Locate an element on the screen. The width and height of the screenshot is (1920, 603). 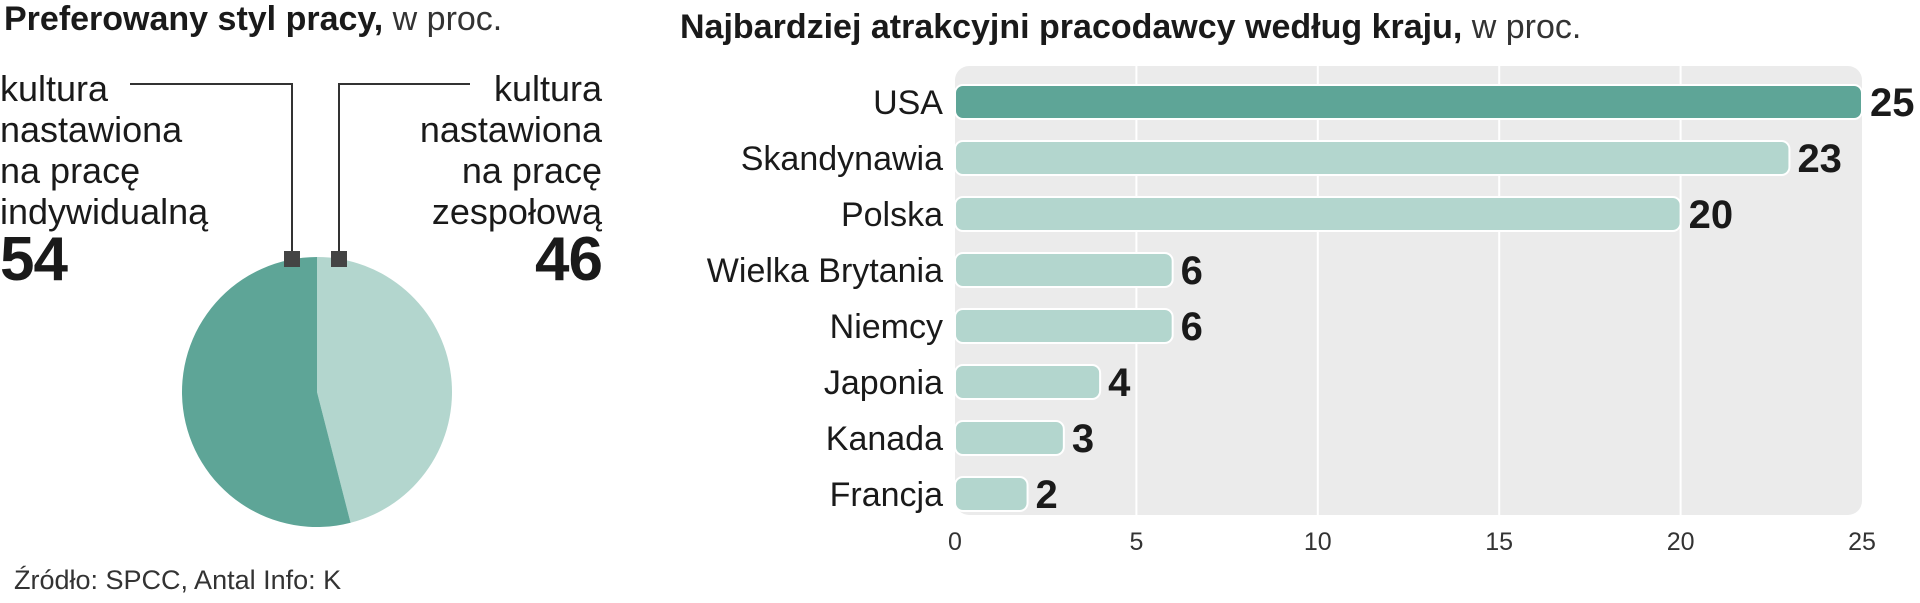
pie-label-line: indywidualną is located at coordinates (104, 211).